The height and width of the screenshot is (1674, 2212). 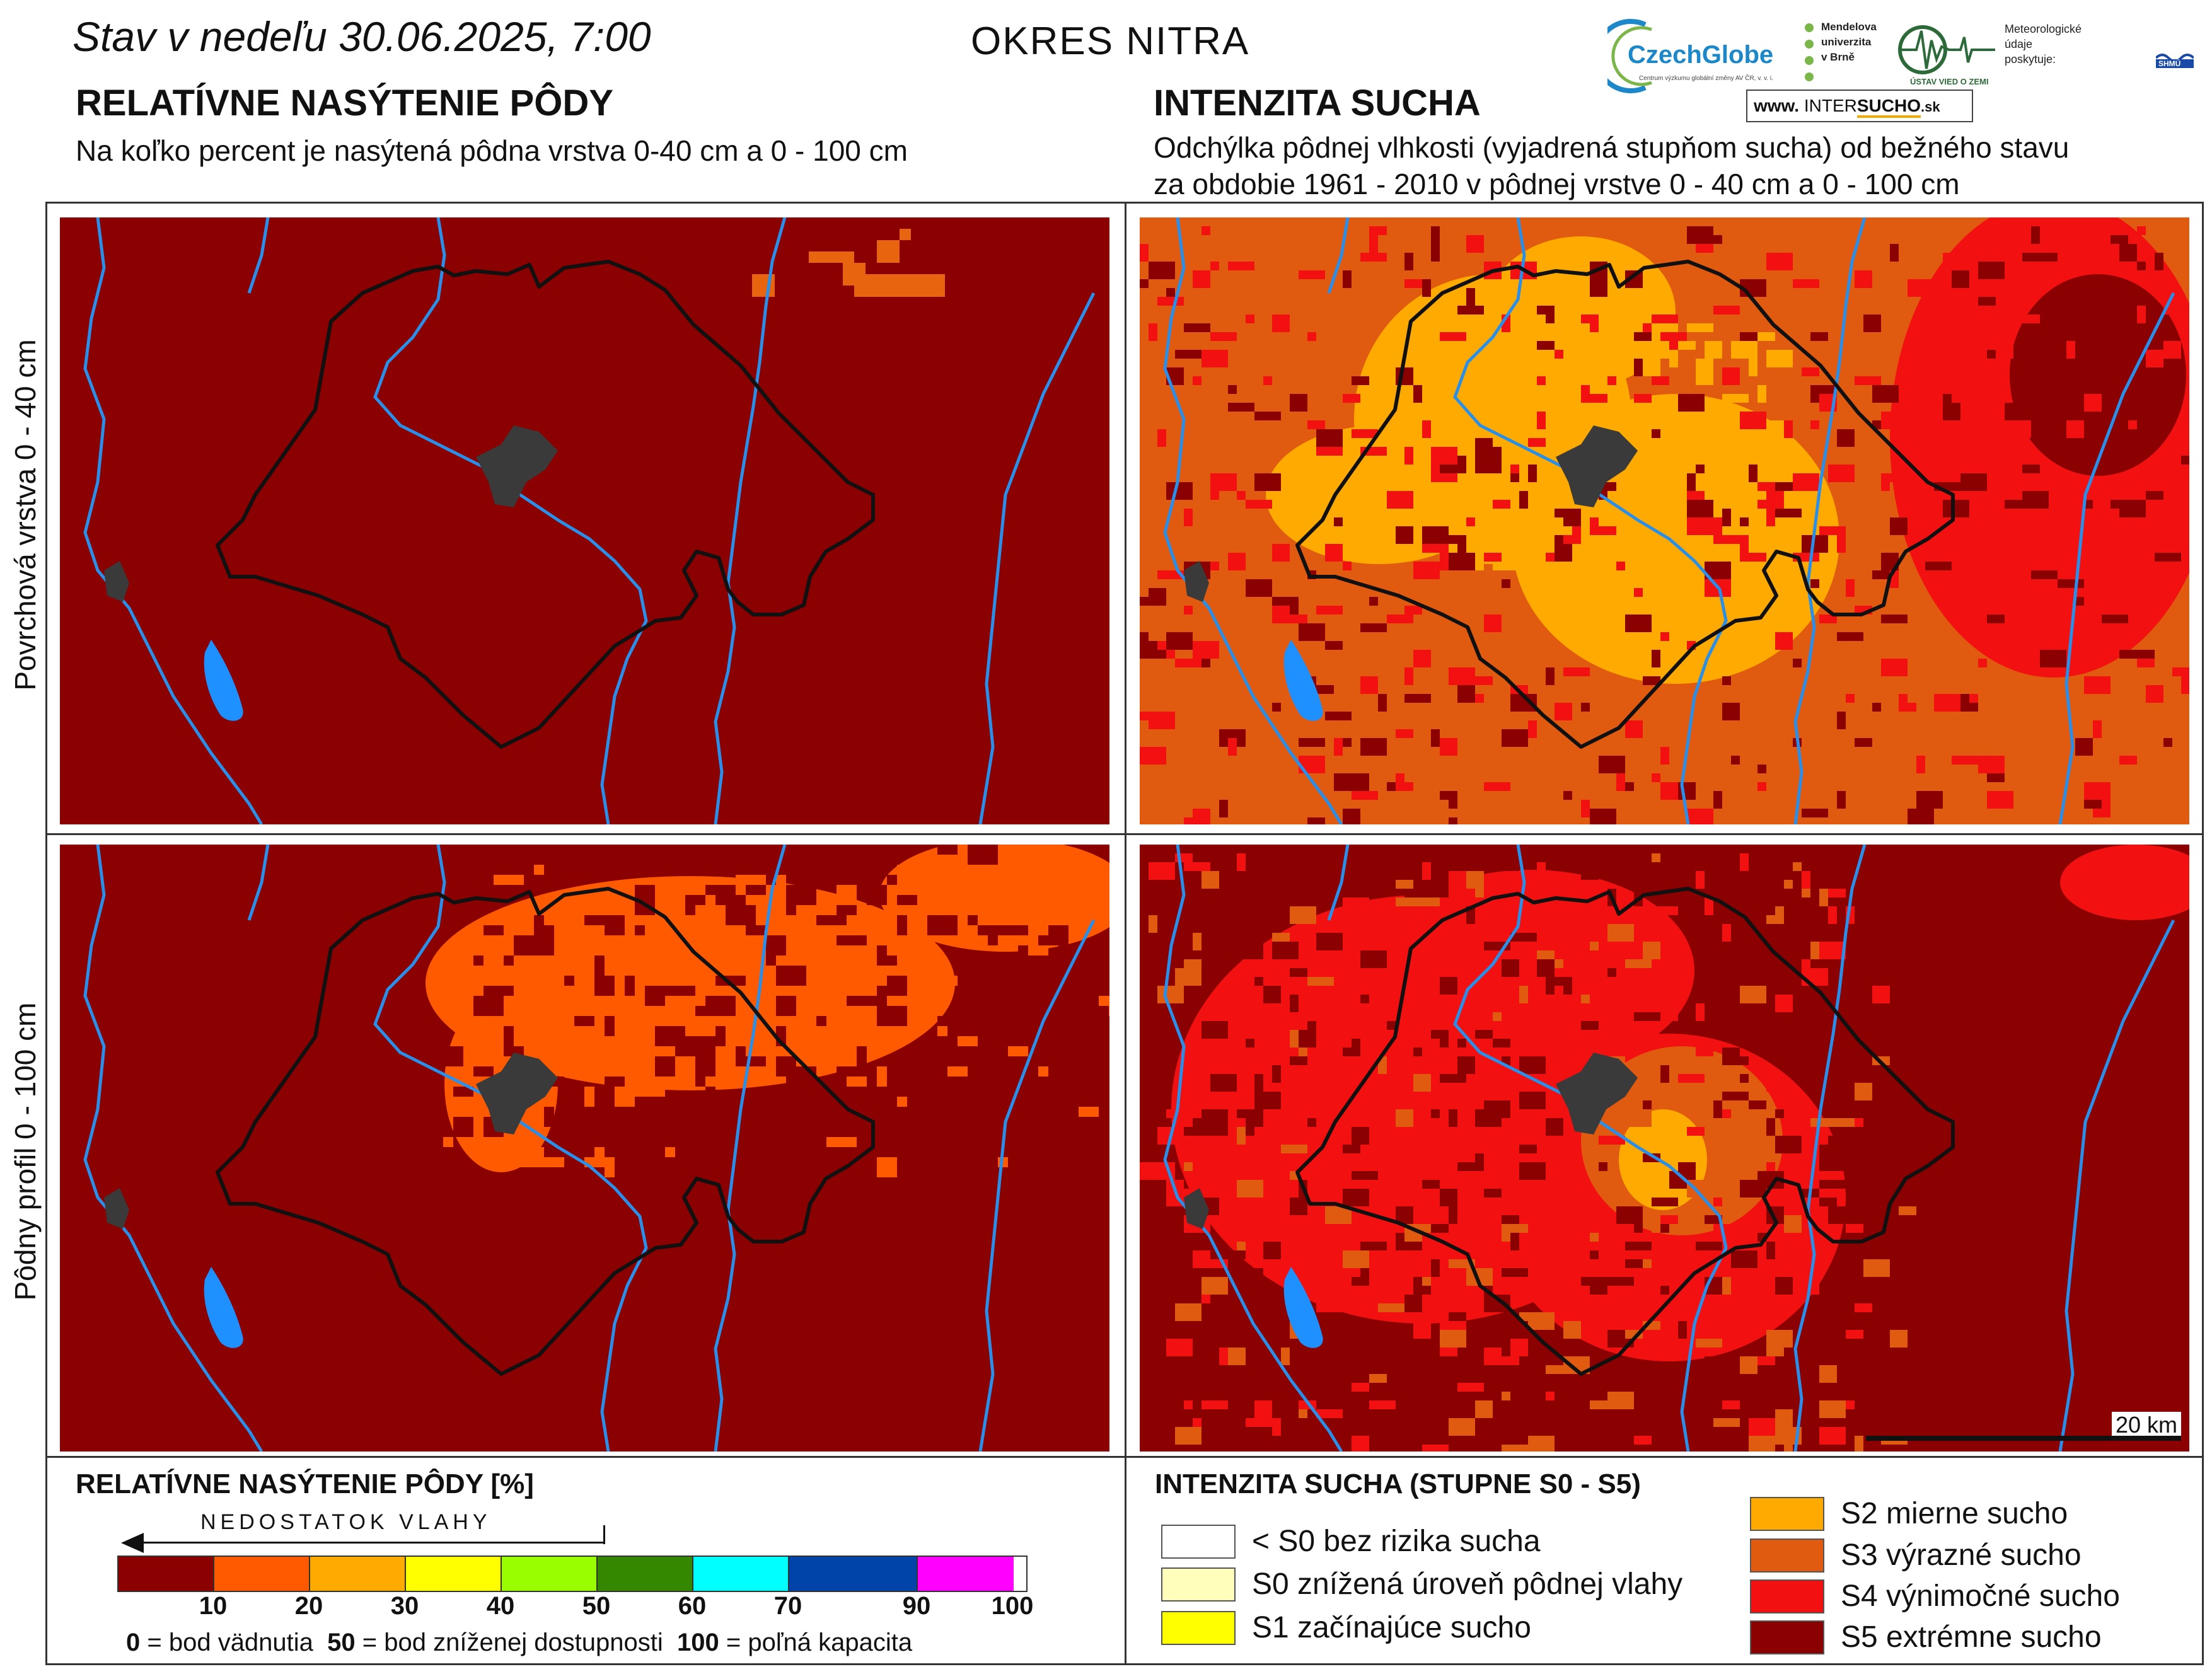 I want to click on legend-divider, so click(x=1124, y=1457).